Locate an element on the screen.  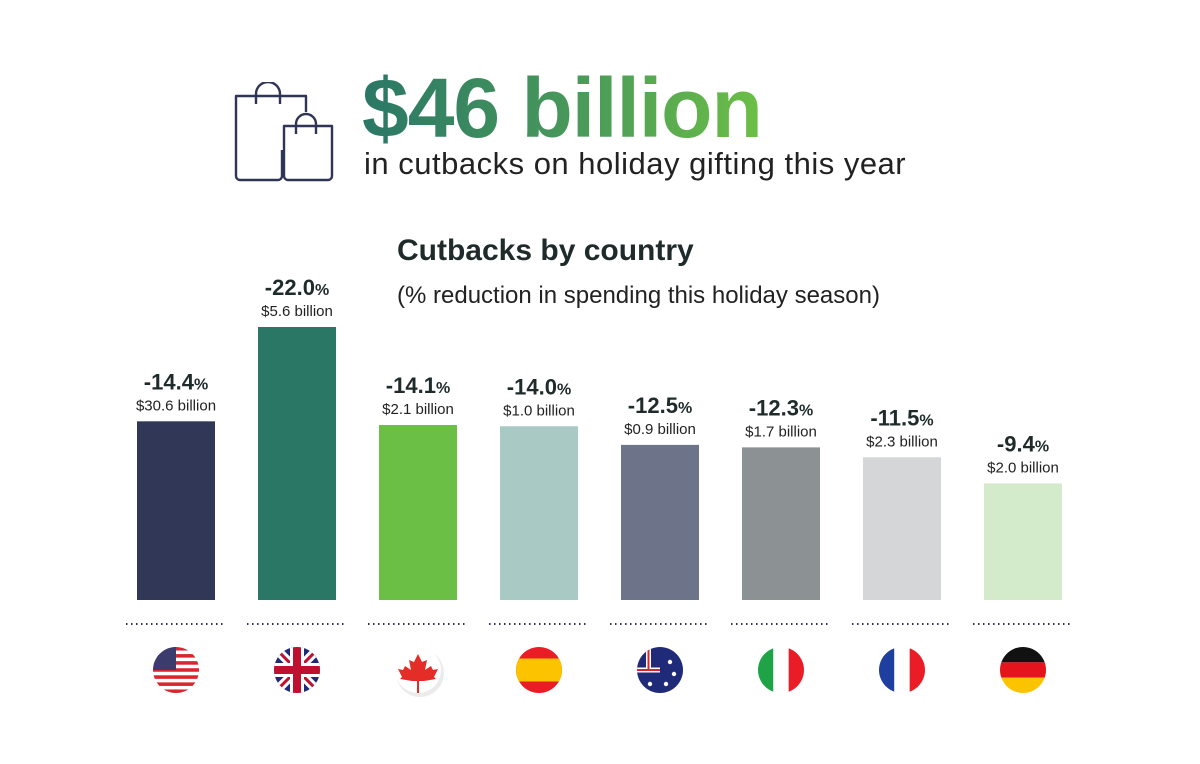
france-flag-icon is located at coordinates (902, 670).